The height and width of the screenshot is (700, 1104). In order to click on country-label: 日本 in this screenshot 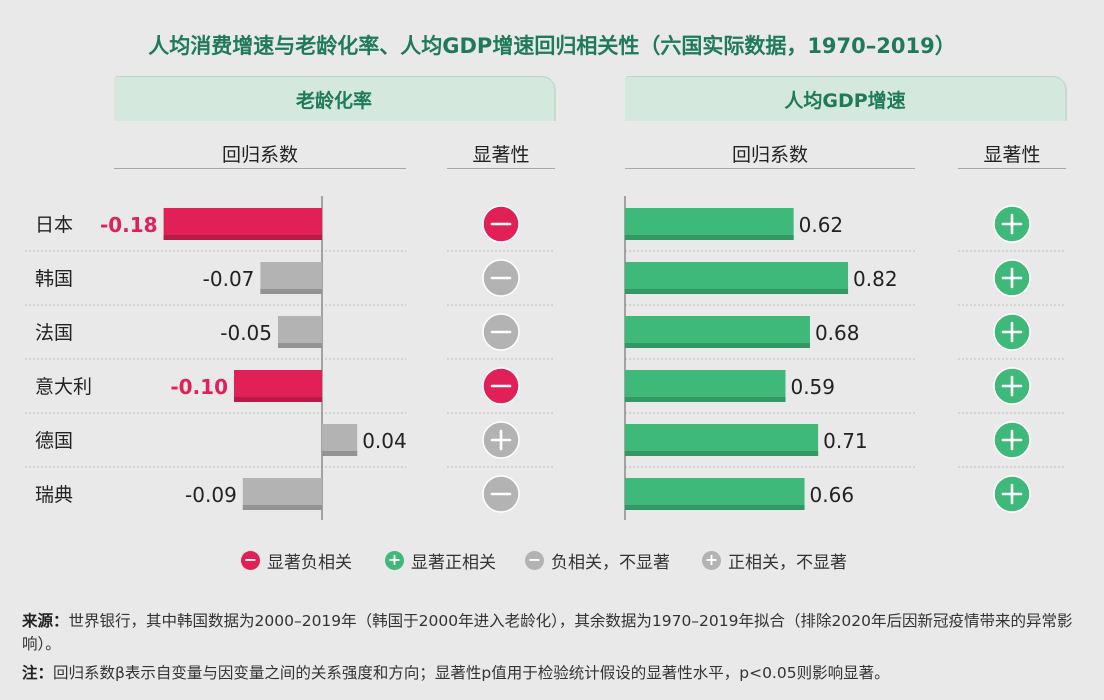, I will do `click(54, 225)`.